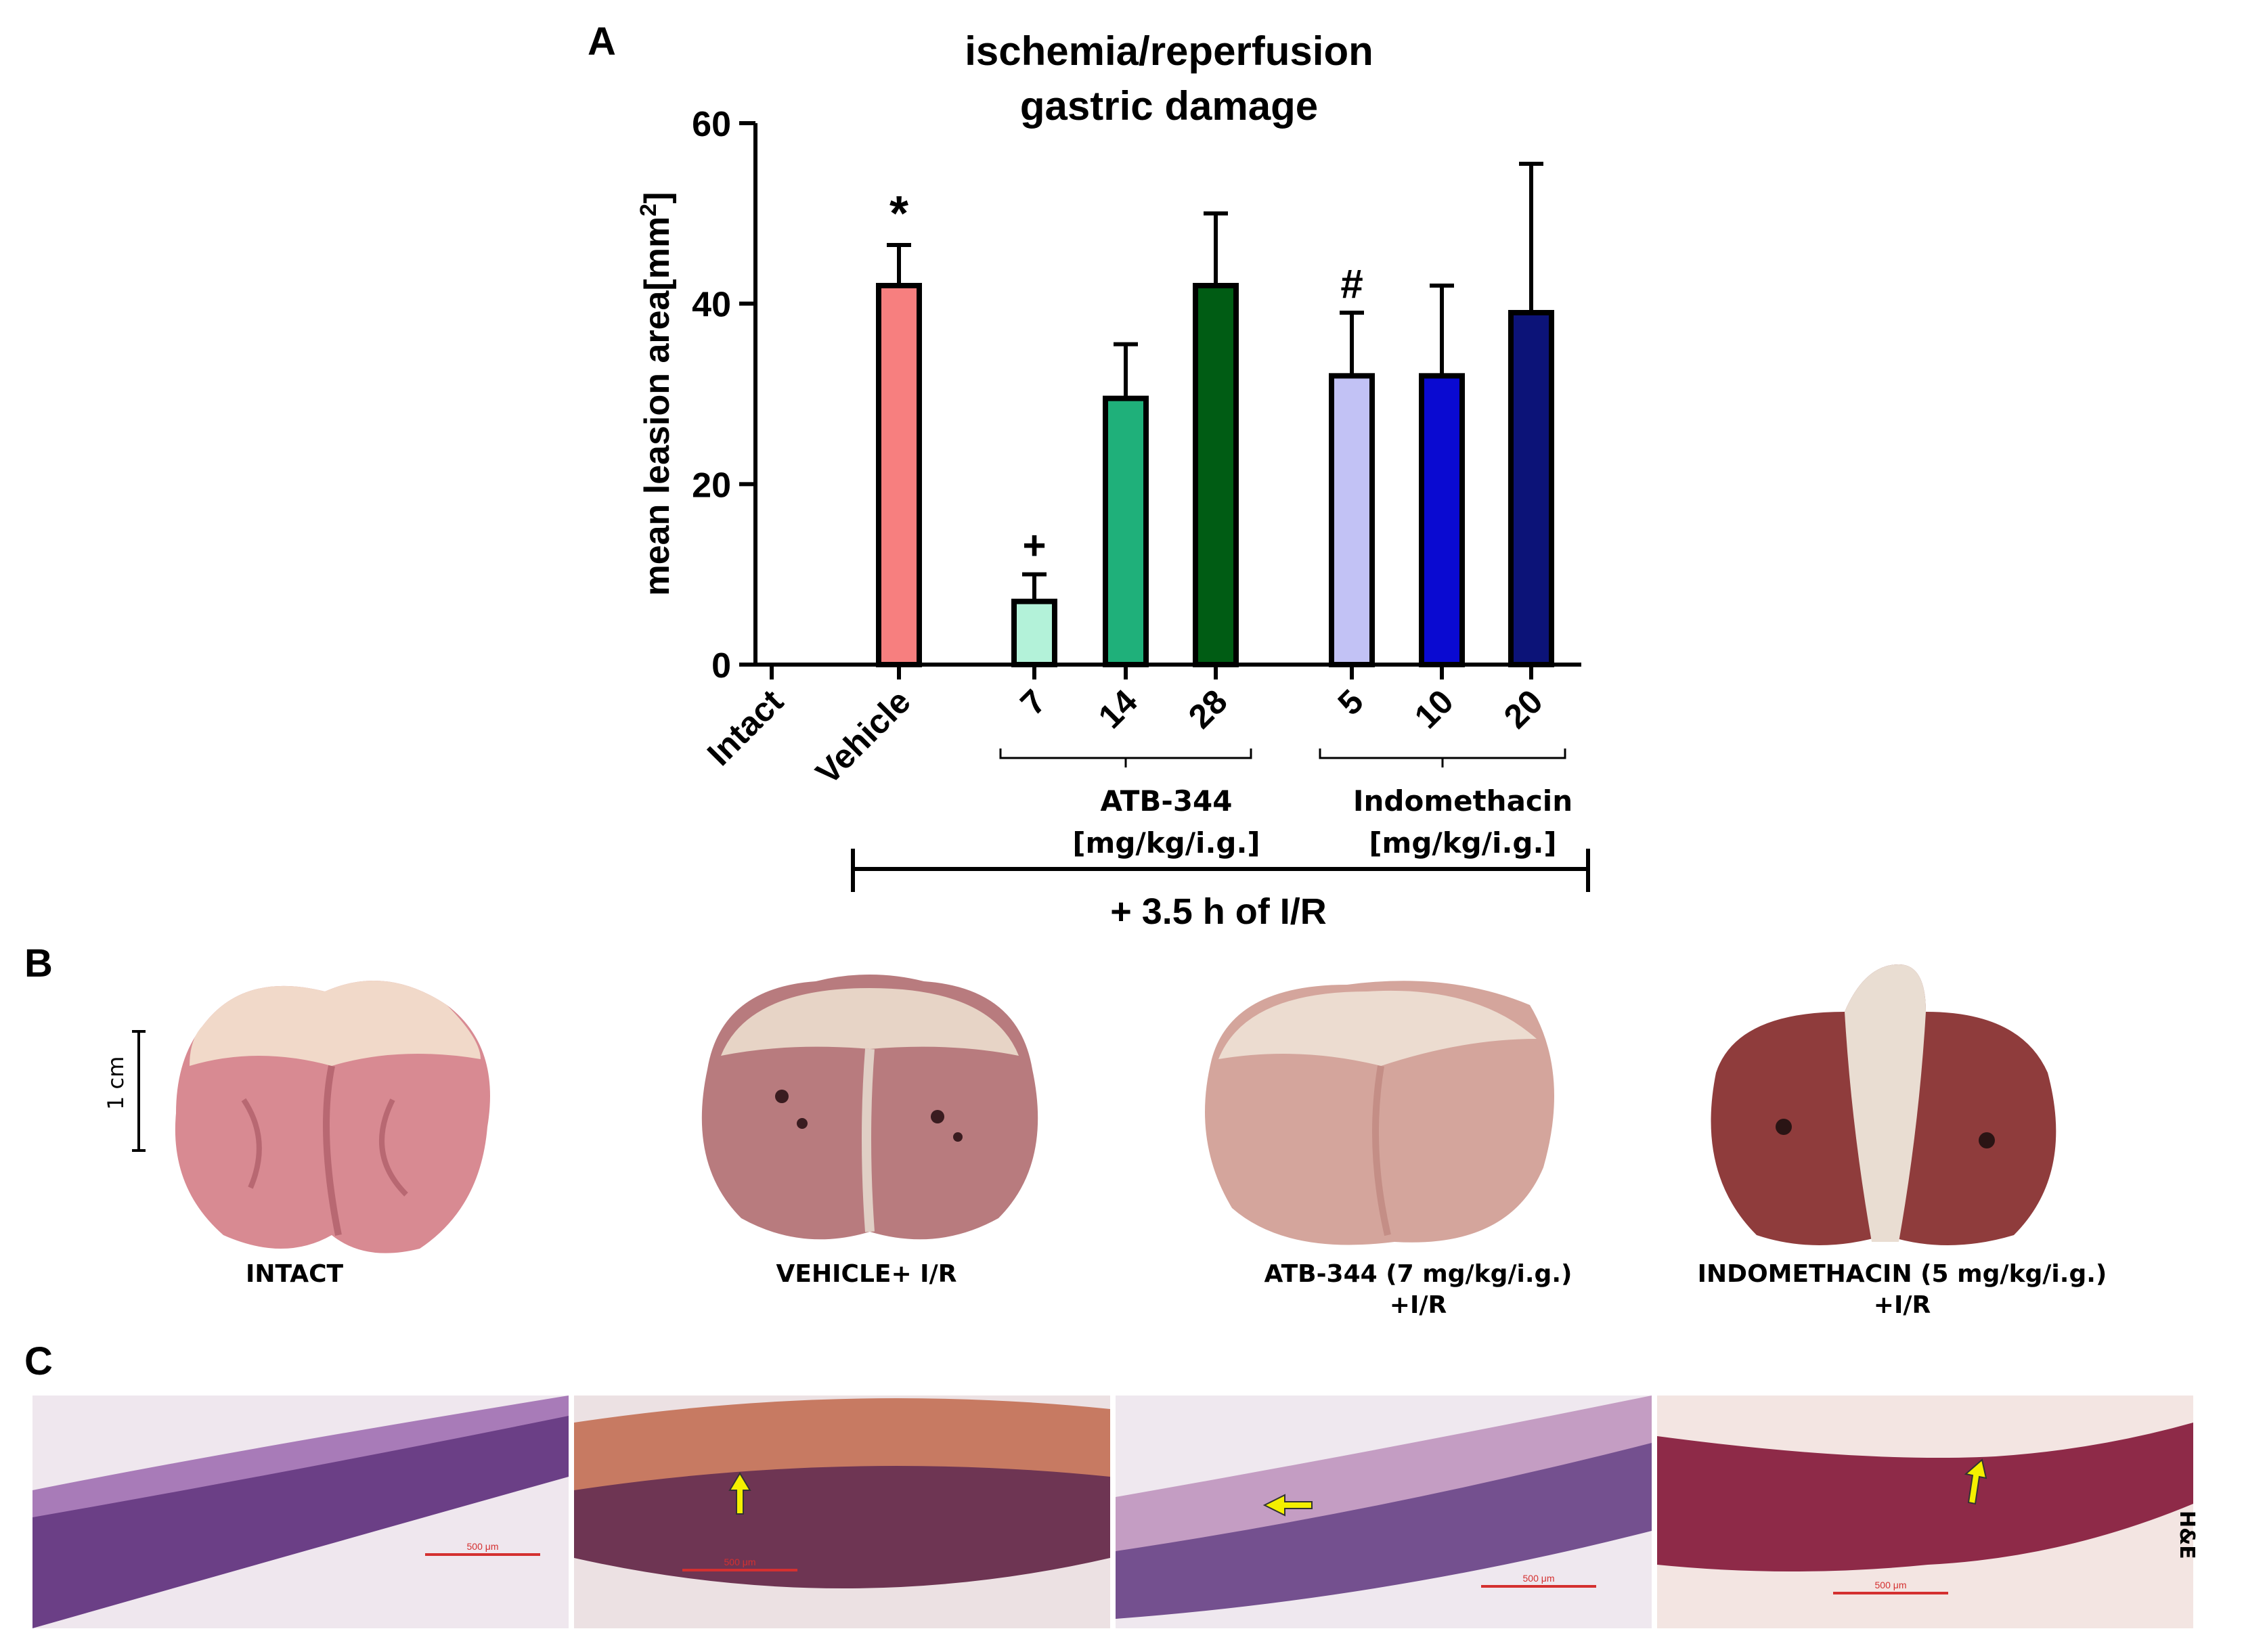 The image size is (2244, 1652). Describe the element at coordinates (1033, 702) in the screenshot. I see `x-tick-label: 7` at that location.